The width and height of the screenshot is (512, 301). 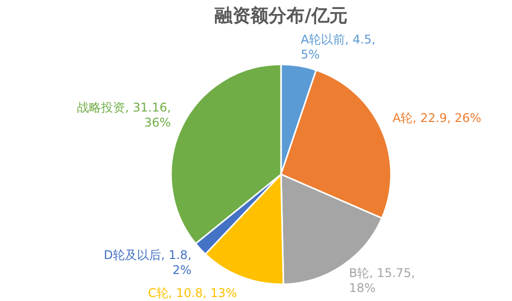 What do you see at coordinates (281, 15) in the screenshot?
I see `chart-title: 融资额分布/亿元` at bounding box center [281, 15].